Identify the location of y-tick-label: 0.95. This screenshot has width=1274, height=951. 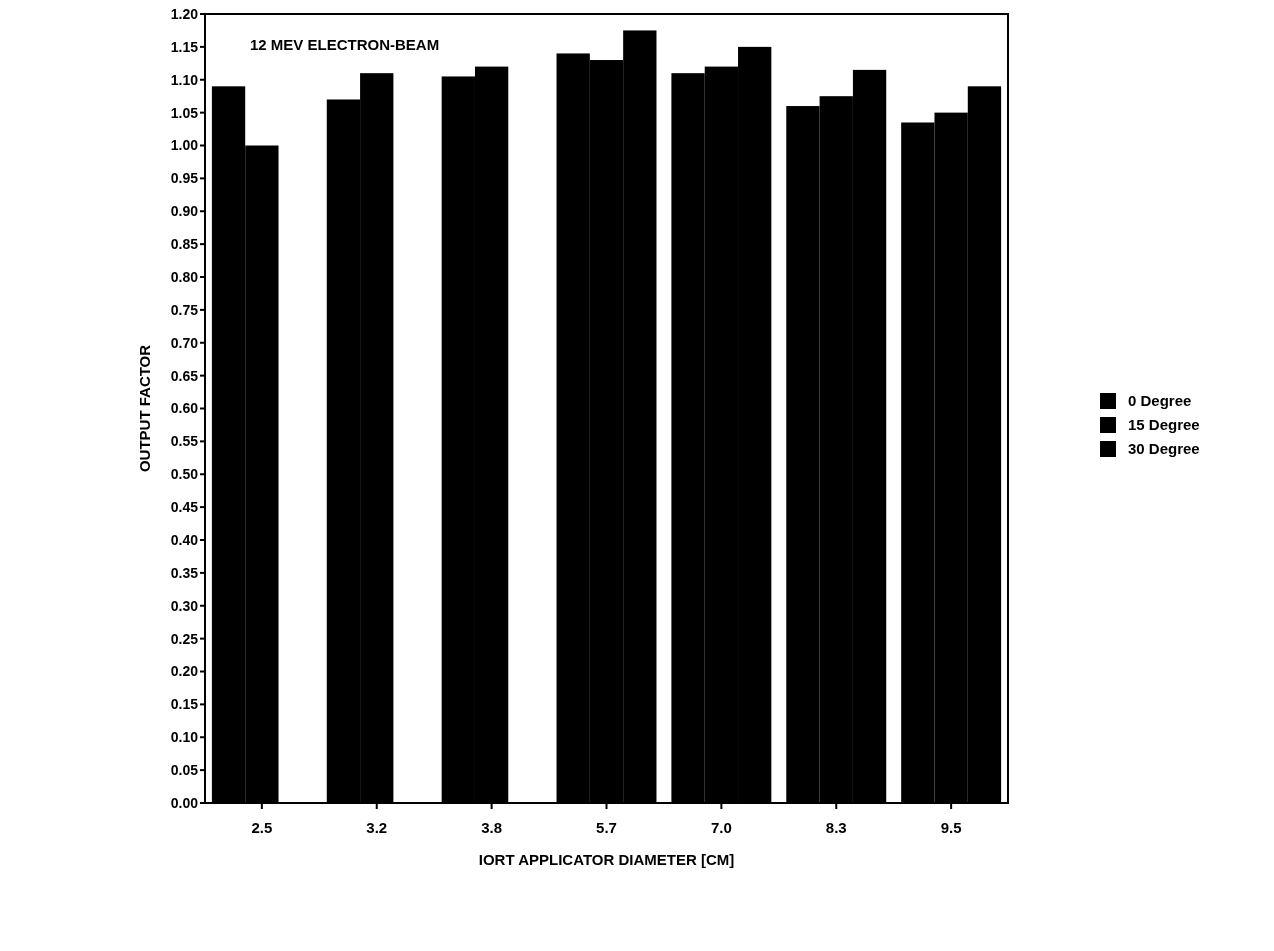
(184, 178).